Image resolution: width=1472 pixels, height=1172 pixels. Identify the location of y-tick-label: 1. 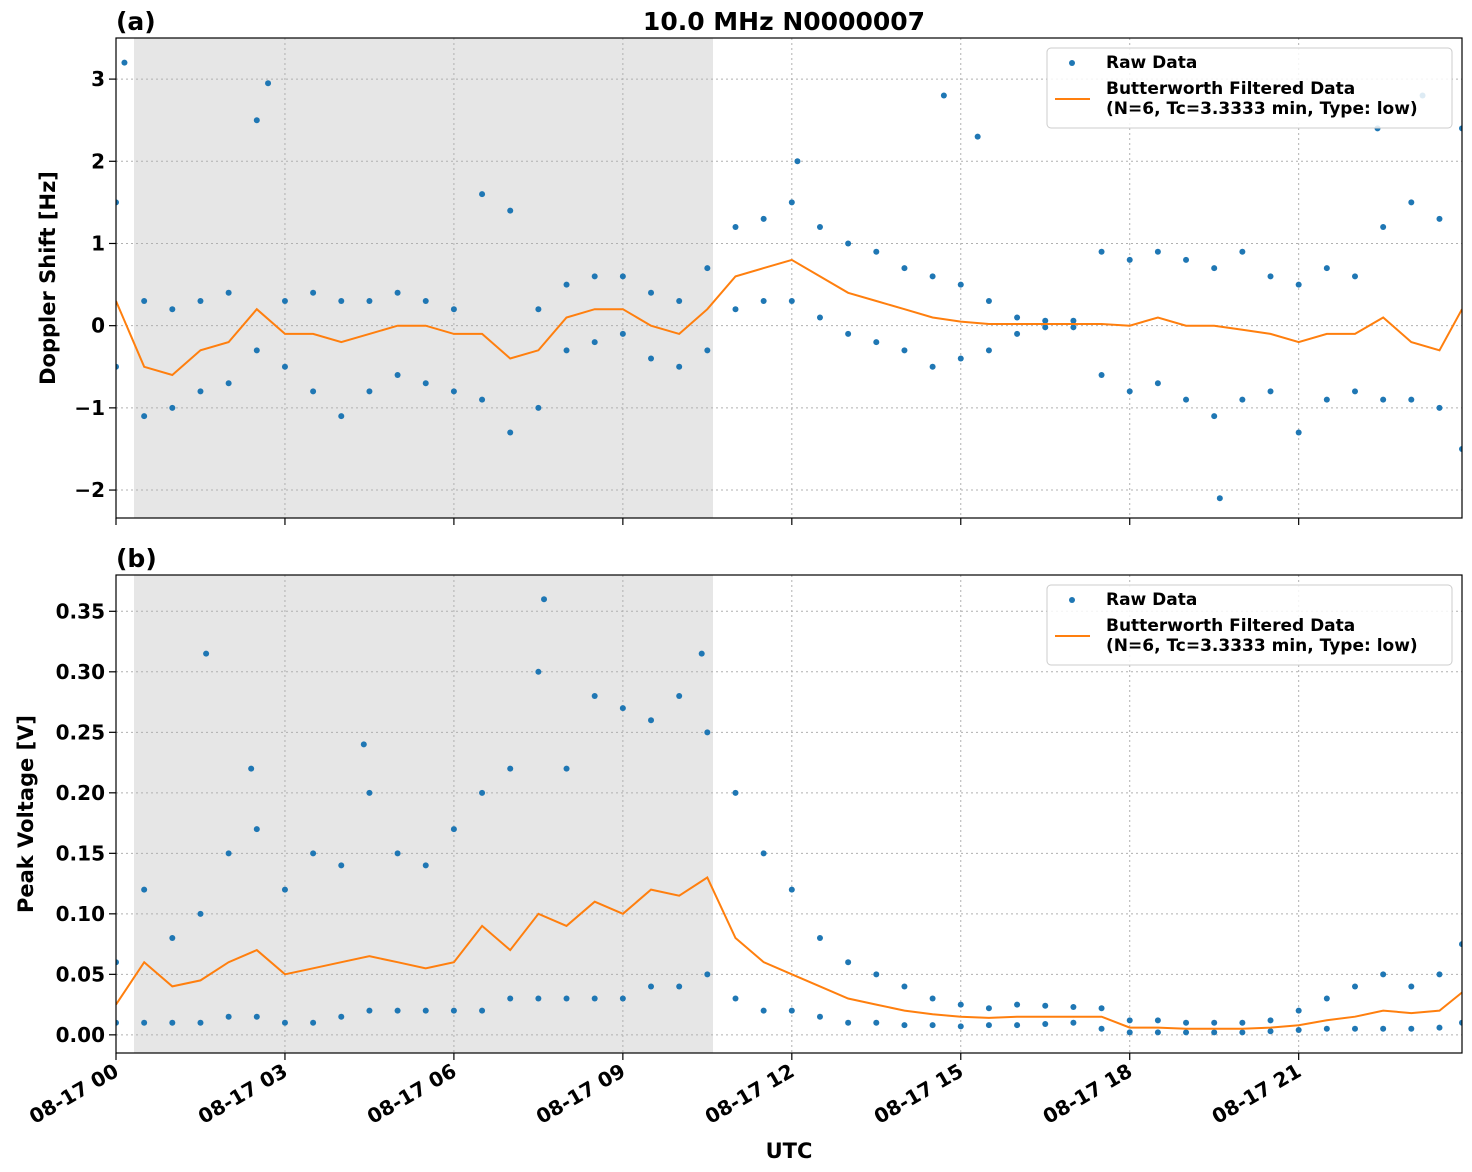
(98, 243).